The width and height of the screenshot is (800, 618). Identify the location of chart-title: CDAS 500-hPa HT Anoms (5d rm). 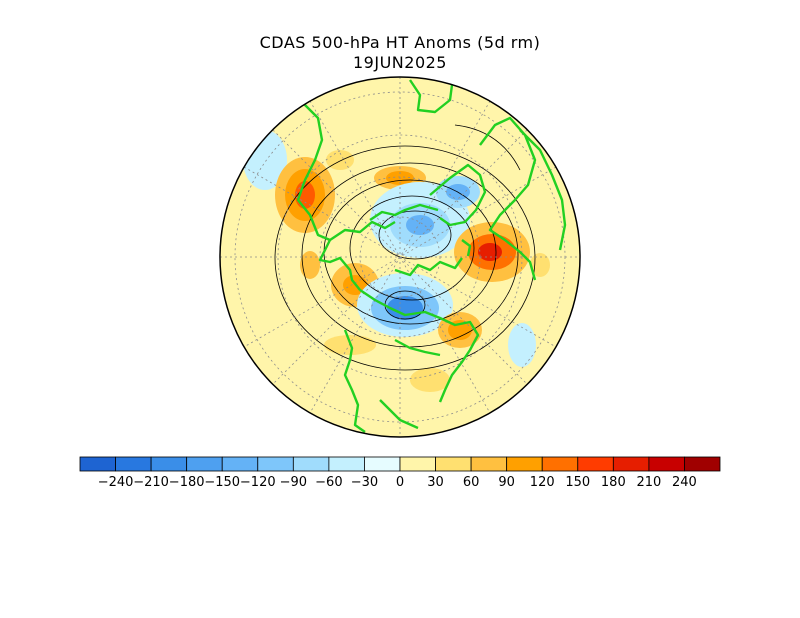
(400, 42).